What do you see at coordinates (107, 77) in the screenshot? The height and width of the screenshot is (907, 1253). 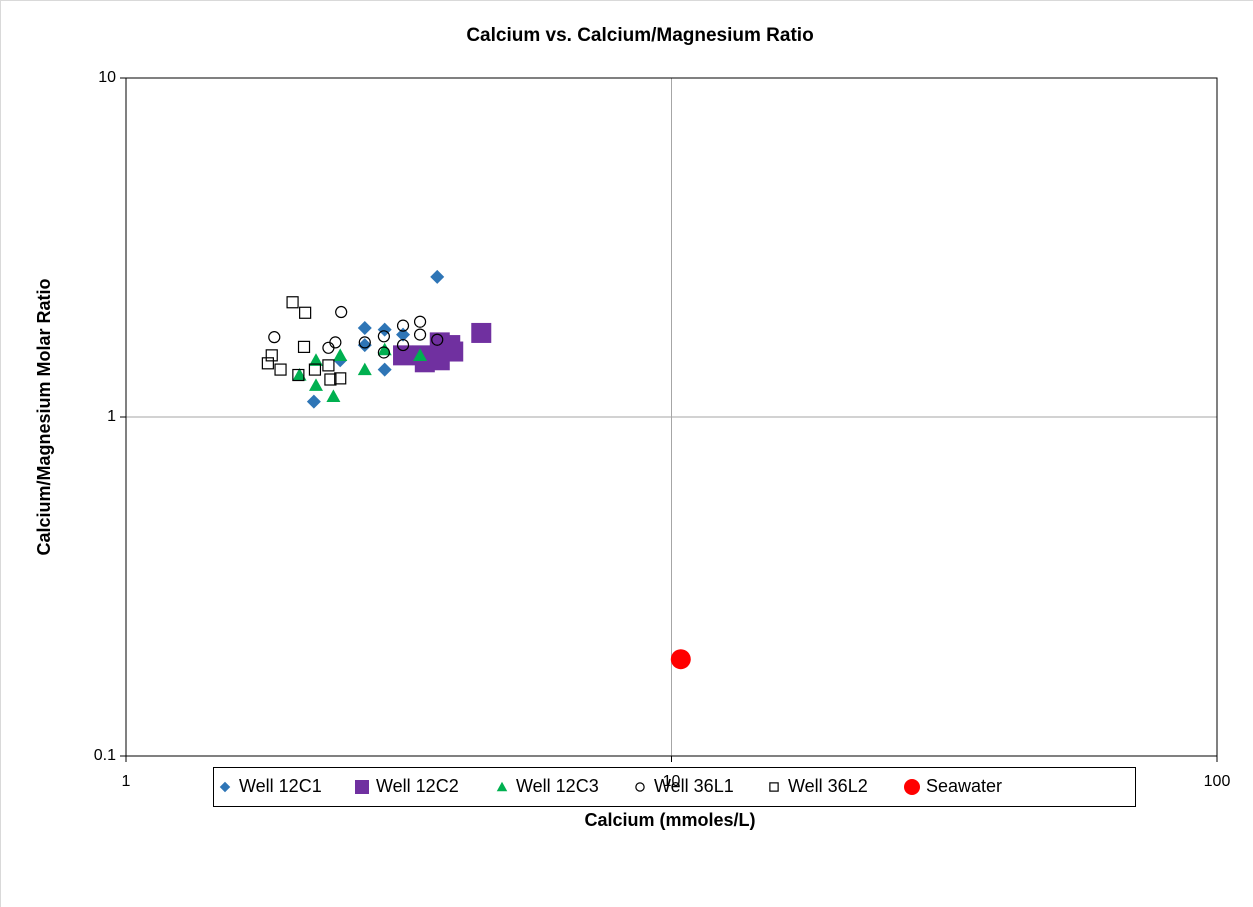 I see `y-tick-label: 10` at bounding box center [107, 77].